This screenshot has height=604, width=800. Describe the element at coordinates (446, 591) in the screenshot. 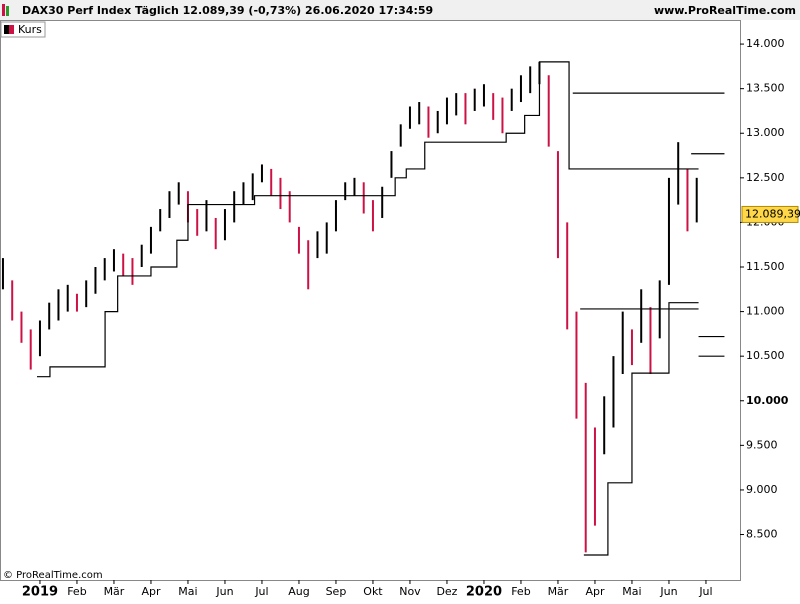

I see `x-tick-label: Dez` at that location.